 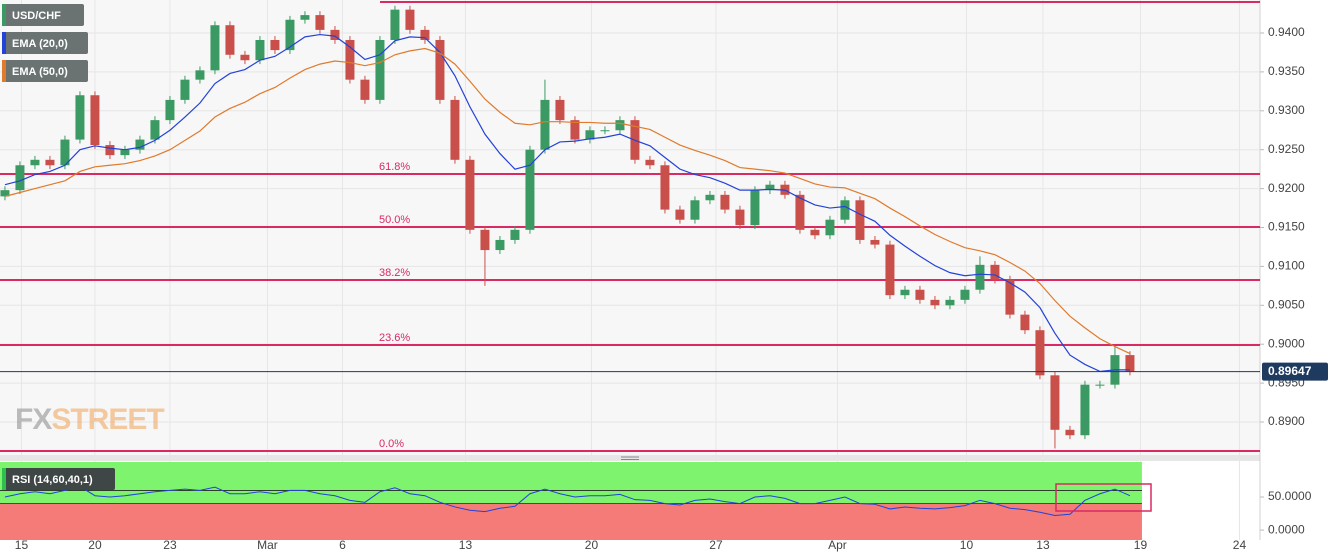 I want to click on y-tick-label: 0.9050, so click(x=1286, y=304).